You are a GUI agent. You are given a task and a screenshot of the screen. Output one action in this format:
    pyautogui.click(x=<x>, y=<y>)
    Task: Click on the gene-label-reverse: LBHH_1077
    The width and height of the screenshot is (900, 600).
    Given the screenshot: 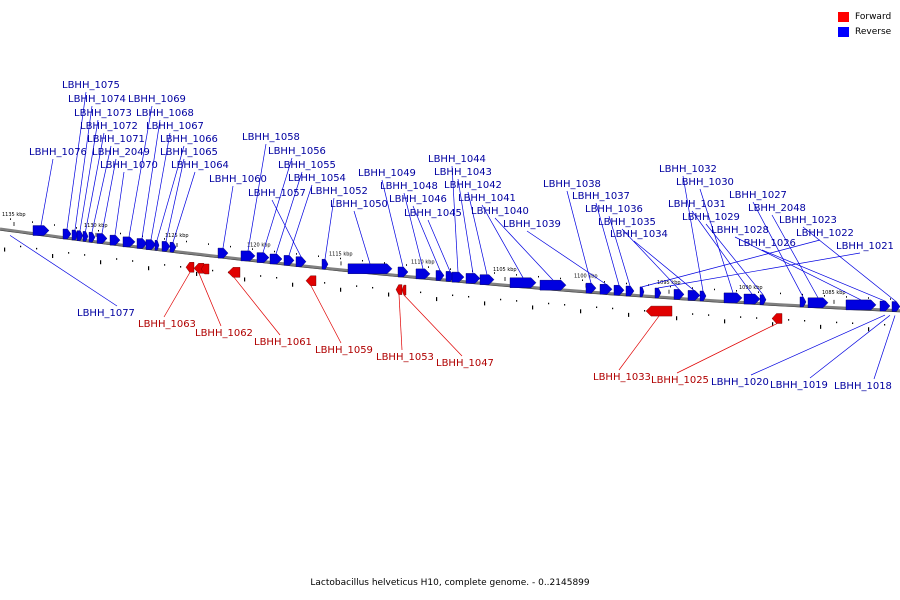 What is the action you would take?
    pyautogui.click(x=106, y=313)
    